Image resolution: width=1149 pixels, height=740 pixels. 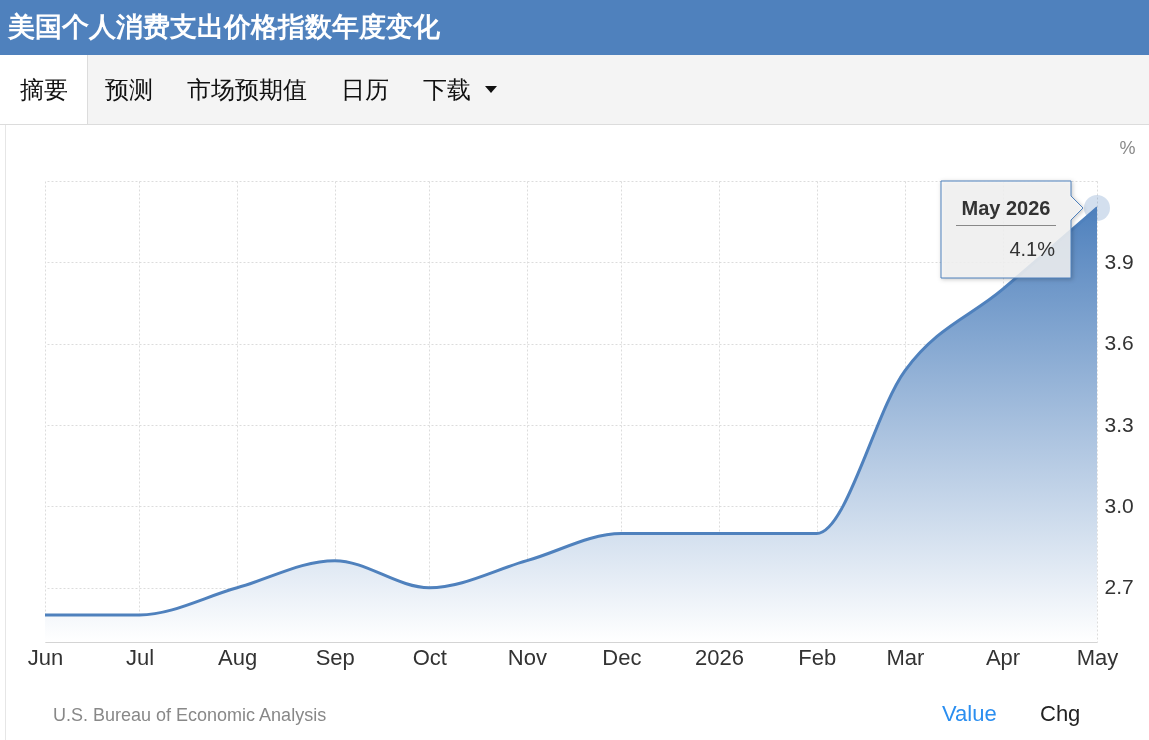 What do you see at coordinates (45, 657) in the screenshot?
I see `x-tick-label: Jun` at bounding box center [45, 657].